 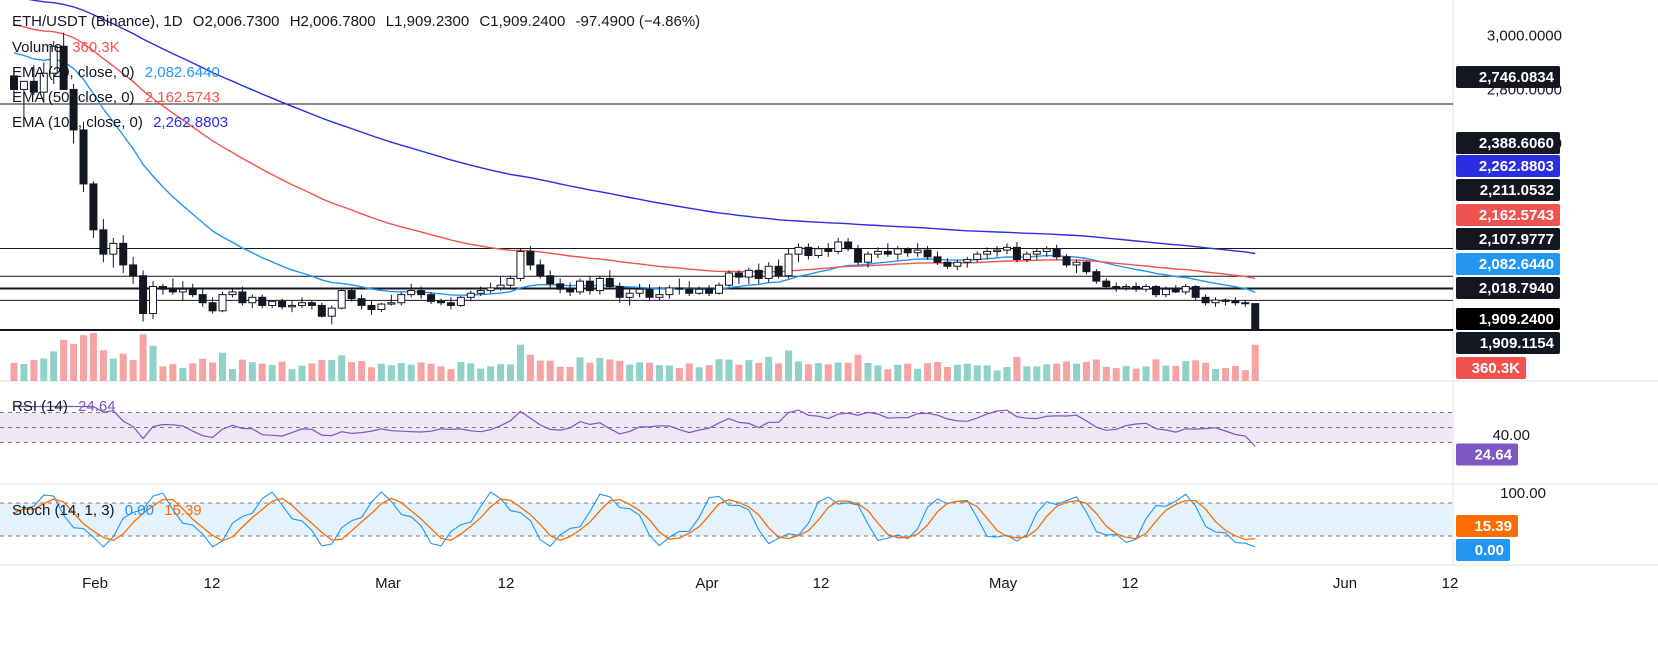 What do you see at coordinates (67, 406) in the screenshot?
I see `rsi-legend: RSI (14) 24.64` at bounding box center [67, 406].